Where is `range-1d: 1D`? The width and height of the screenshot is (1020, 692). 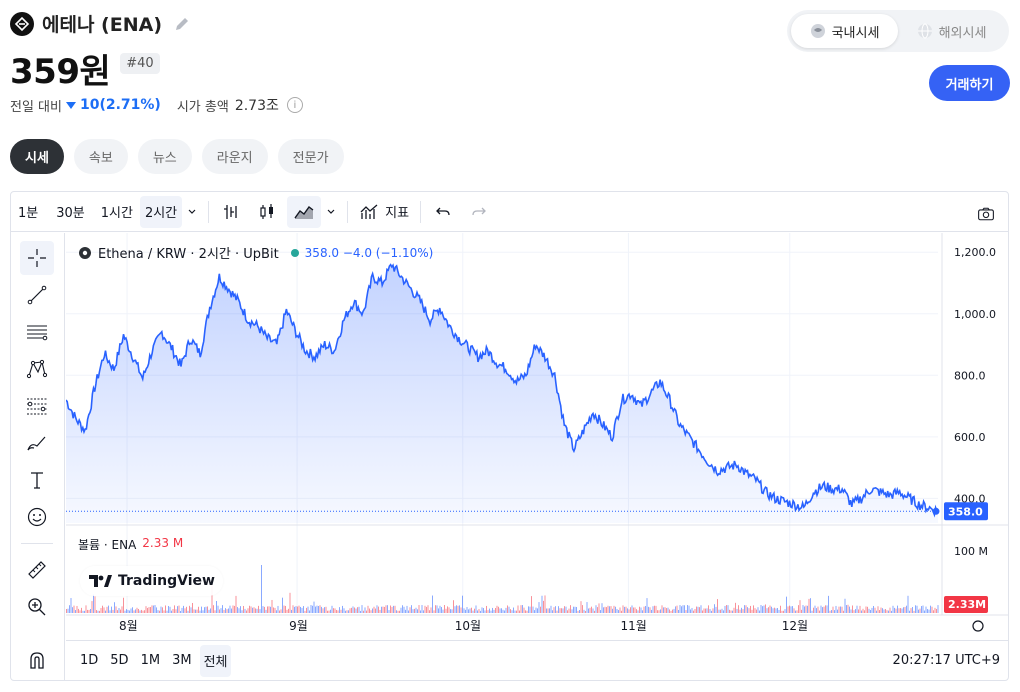
range-1d: 1D is located at coordinates (89, 660).